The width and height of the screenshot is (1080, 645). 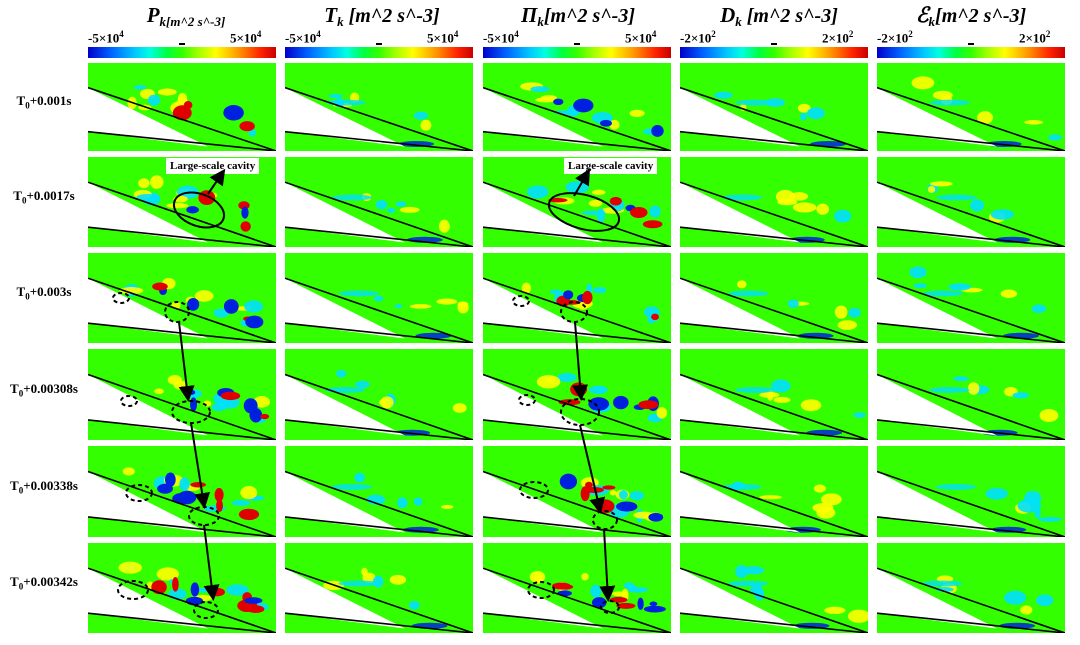 I want to click on column-title: Tk [m^2 s^-3], so click(x=382, y=15).